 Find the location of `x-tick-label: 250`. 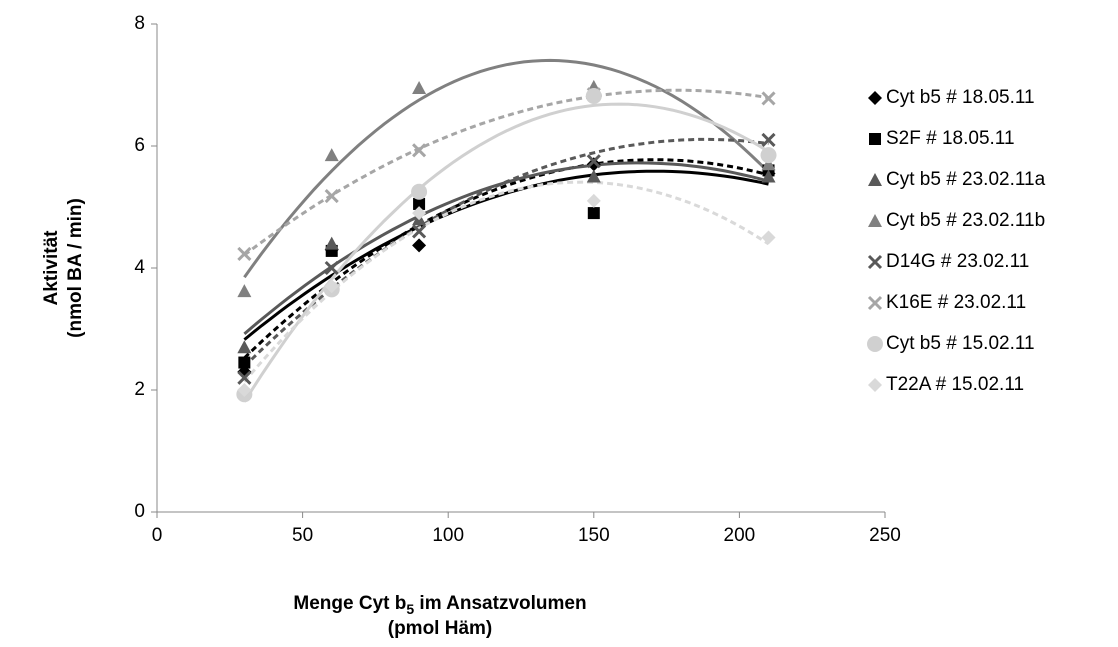

x-tick-label: 250 is located at coordinates (885, 535).